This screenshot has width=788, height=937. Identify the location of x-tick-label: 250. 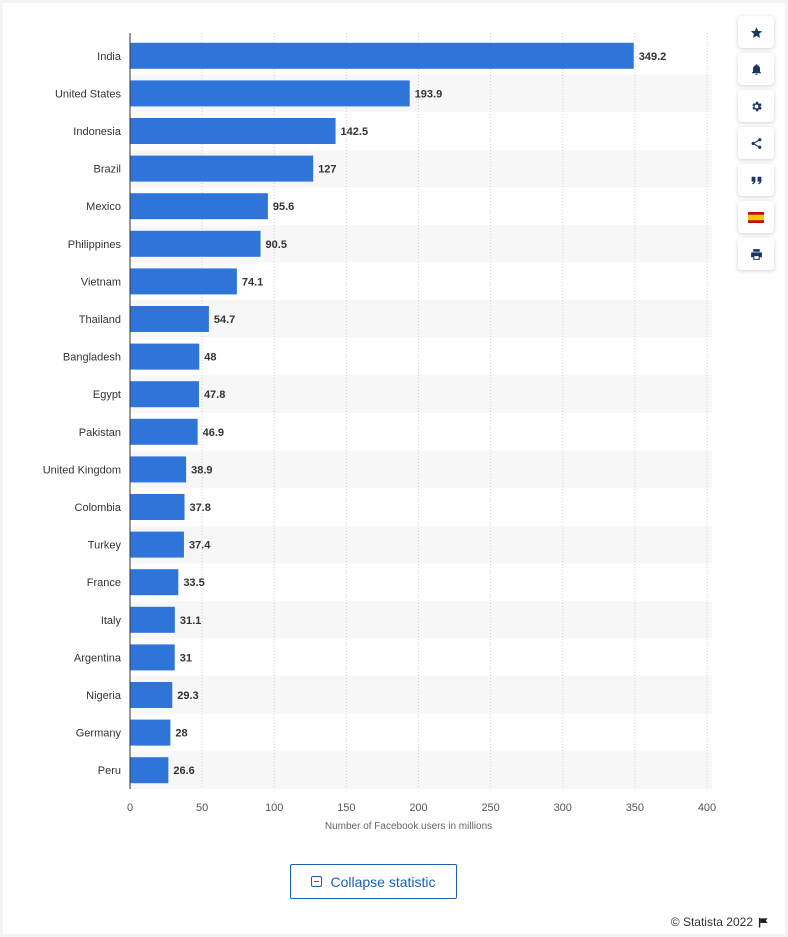
(490, 808).